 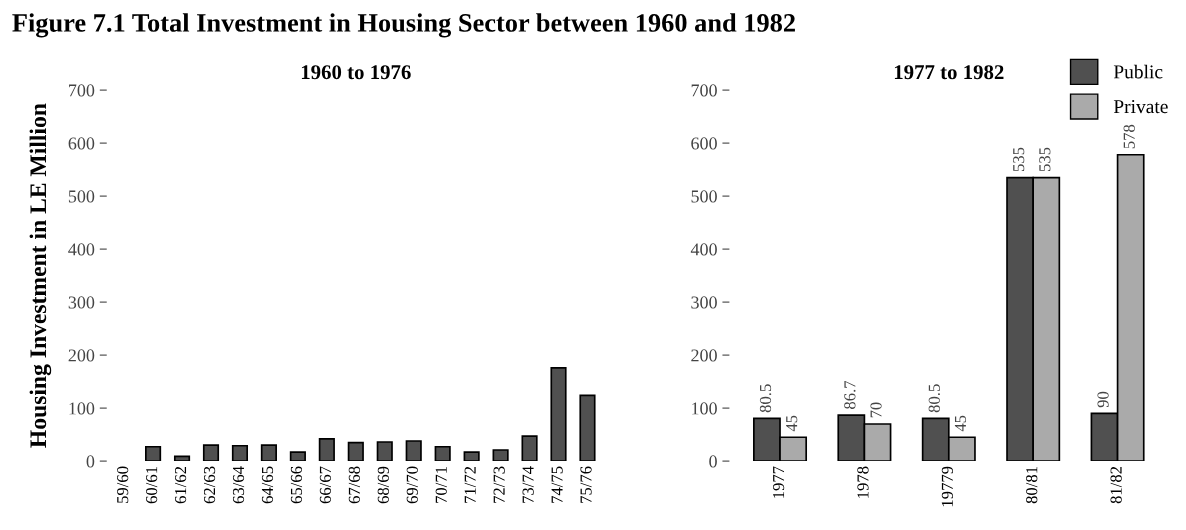 I want to click on x-tick-label: 81/82, so click(x=1116, y=485).